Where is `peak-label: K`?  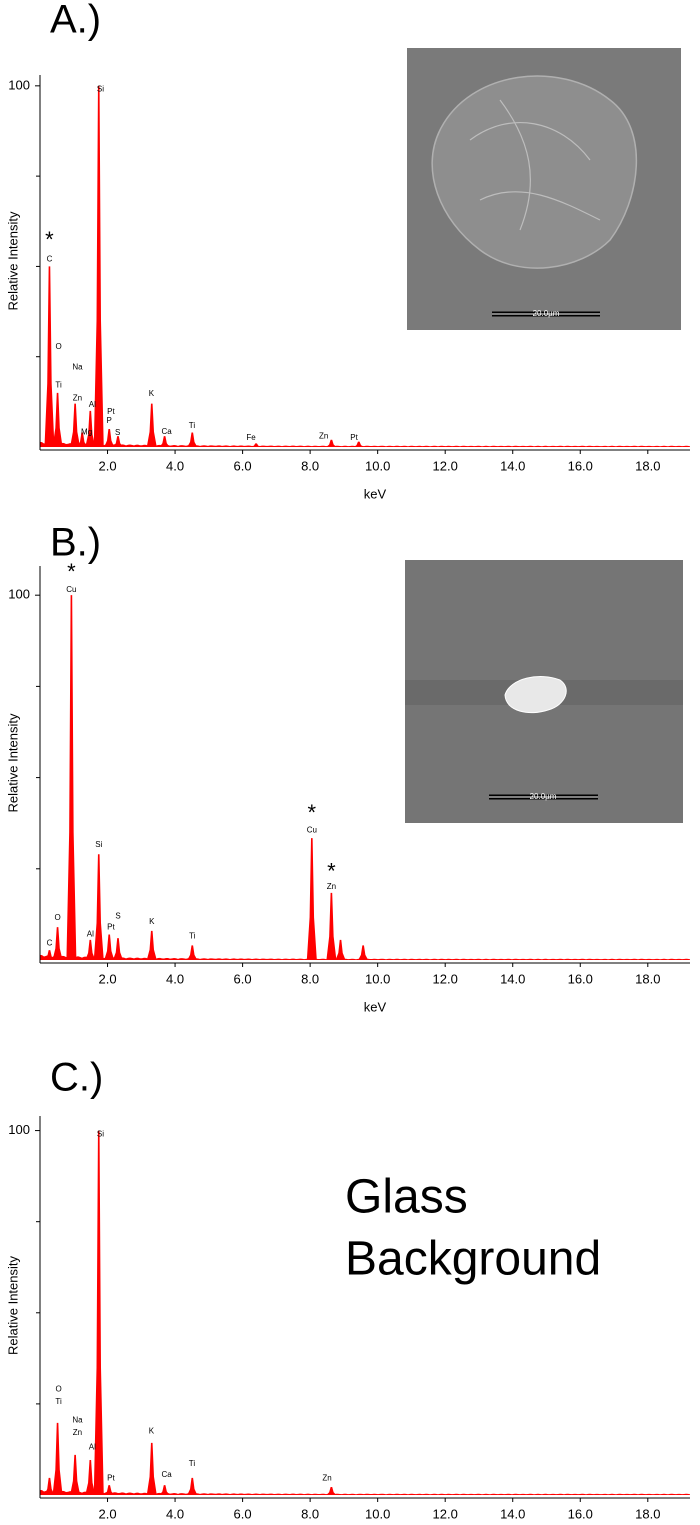
peak-label: K is located at coordinates (152, 393).